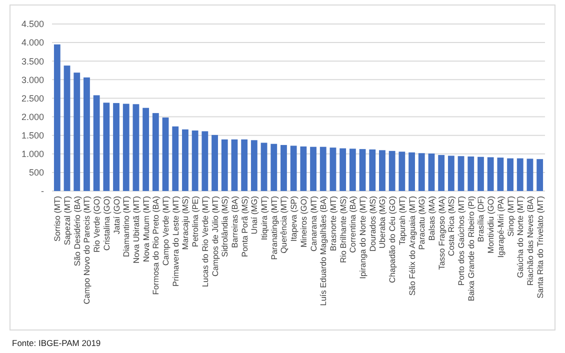 The width and height of the screenshot is (565, 353). What do you see at coordinates (255, 215) in the screenshot?
I see `x-tick-label: Unaí (MG)` at bounding box center [255, 215].